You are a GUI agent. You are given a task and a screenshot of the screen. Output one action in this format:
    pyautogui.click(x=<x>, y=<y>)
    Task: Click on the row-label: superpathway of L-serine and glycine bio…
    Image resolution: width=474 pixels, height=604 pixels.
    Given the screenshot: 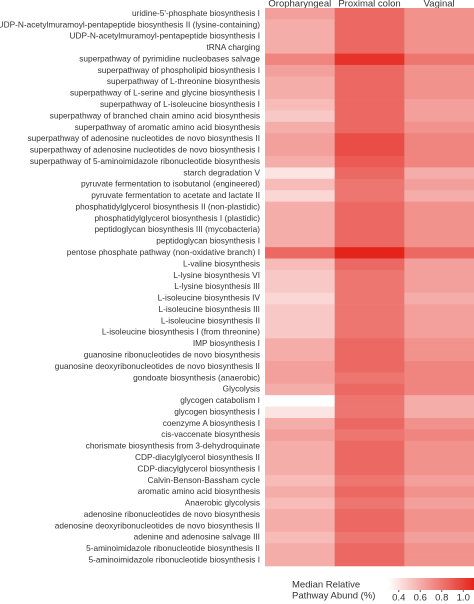 What is the action you would take?
    pyautogui.click(x=165, y=93)
    